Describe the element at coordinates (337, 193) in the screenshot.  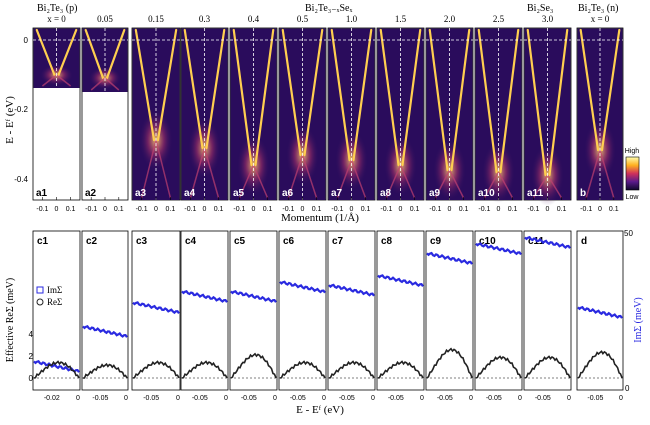
I see `arpes-panel-label: a7` at that location.